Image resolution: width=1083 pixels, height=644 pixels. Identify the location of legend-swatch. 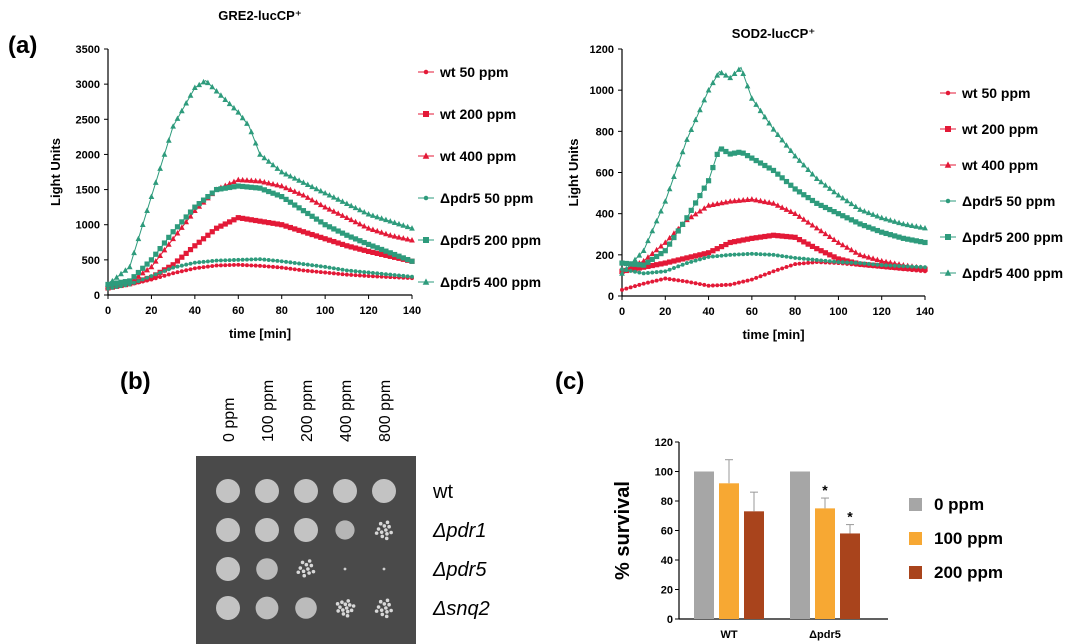
(915, 504).